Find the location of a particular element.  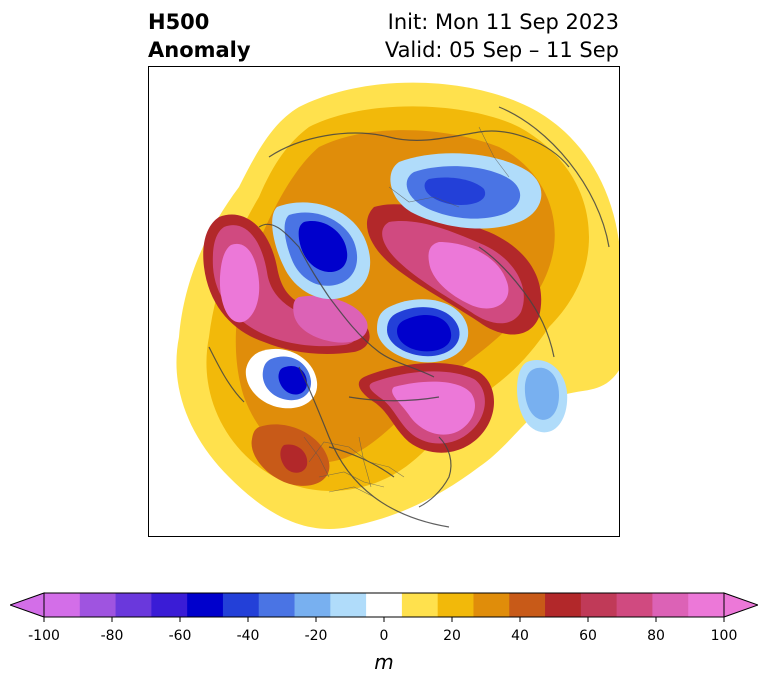

colorbar-extend-low is located at coordinates (27, 605).